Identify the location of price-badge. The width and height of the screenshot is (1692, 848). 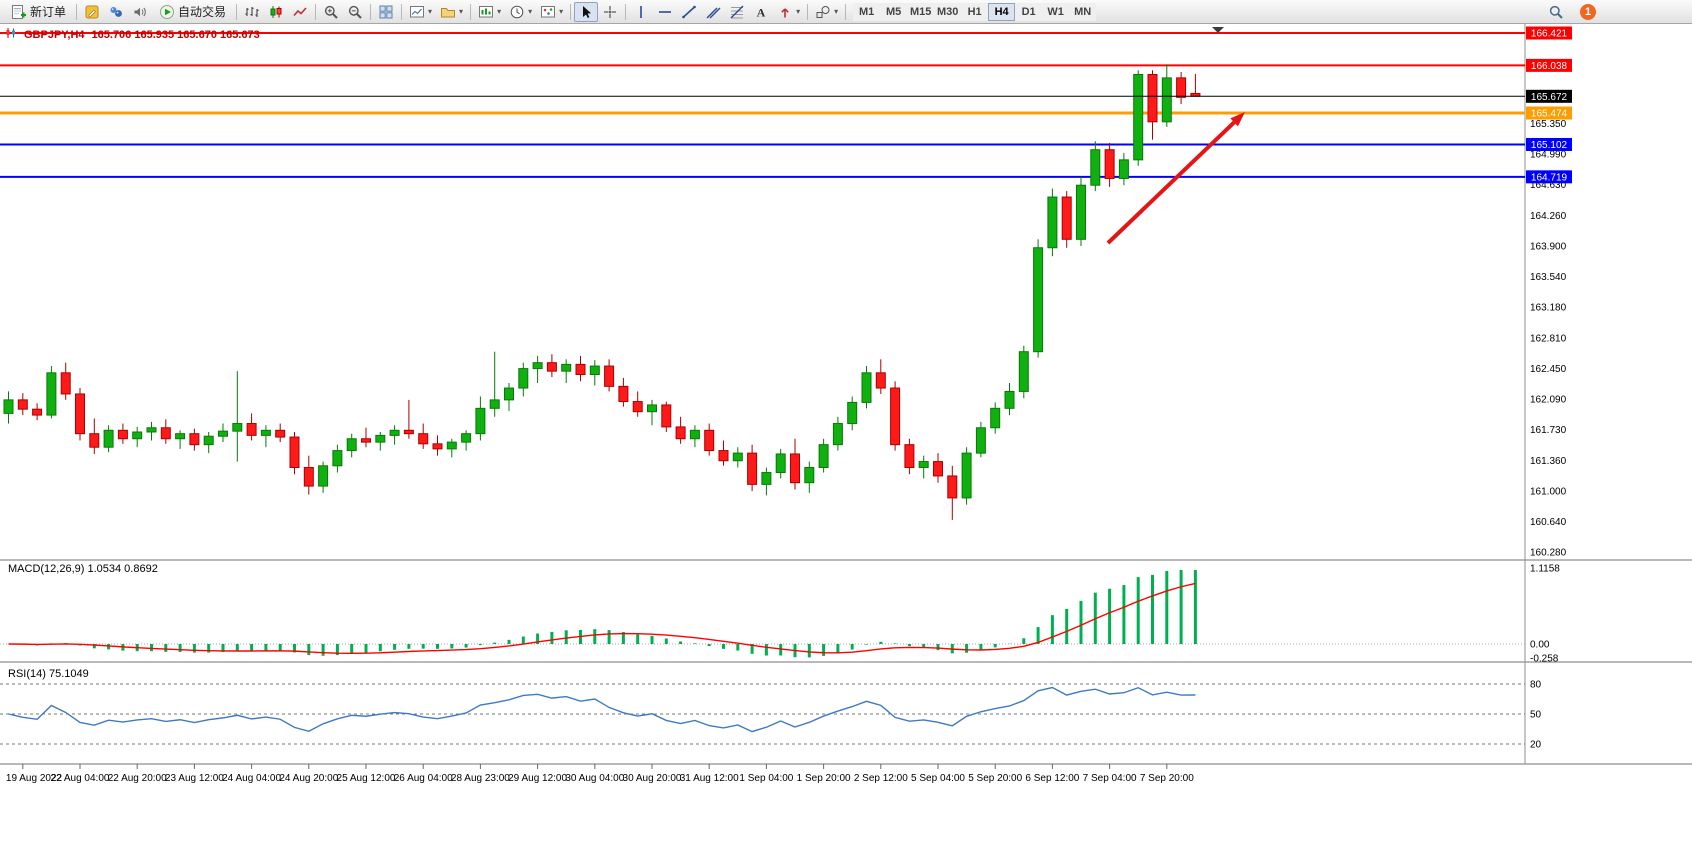
(1549, 33).